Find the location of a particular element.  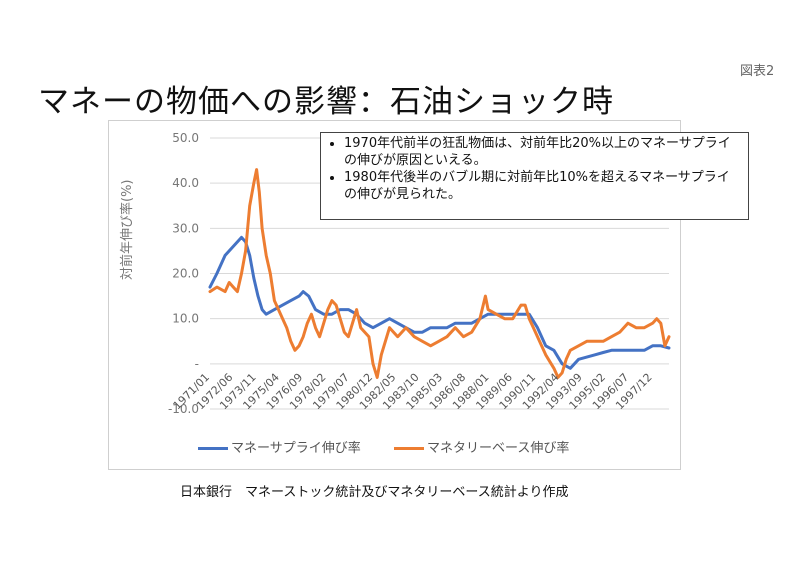

y-tick-label: - is located at coordinates (197, 364).